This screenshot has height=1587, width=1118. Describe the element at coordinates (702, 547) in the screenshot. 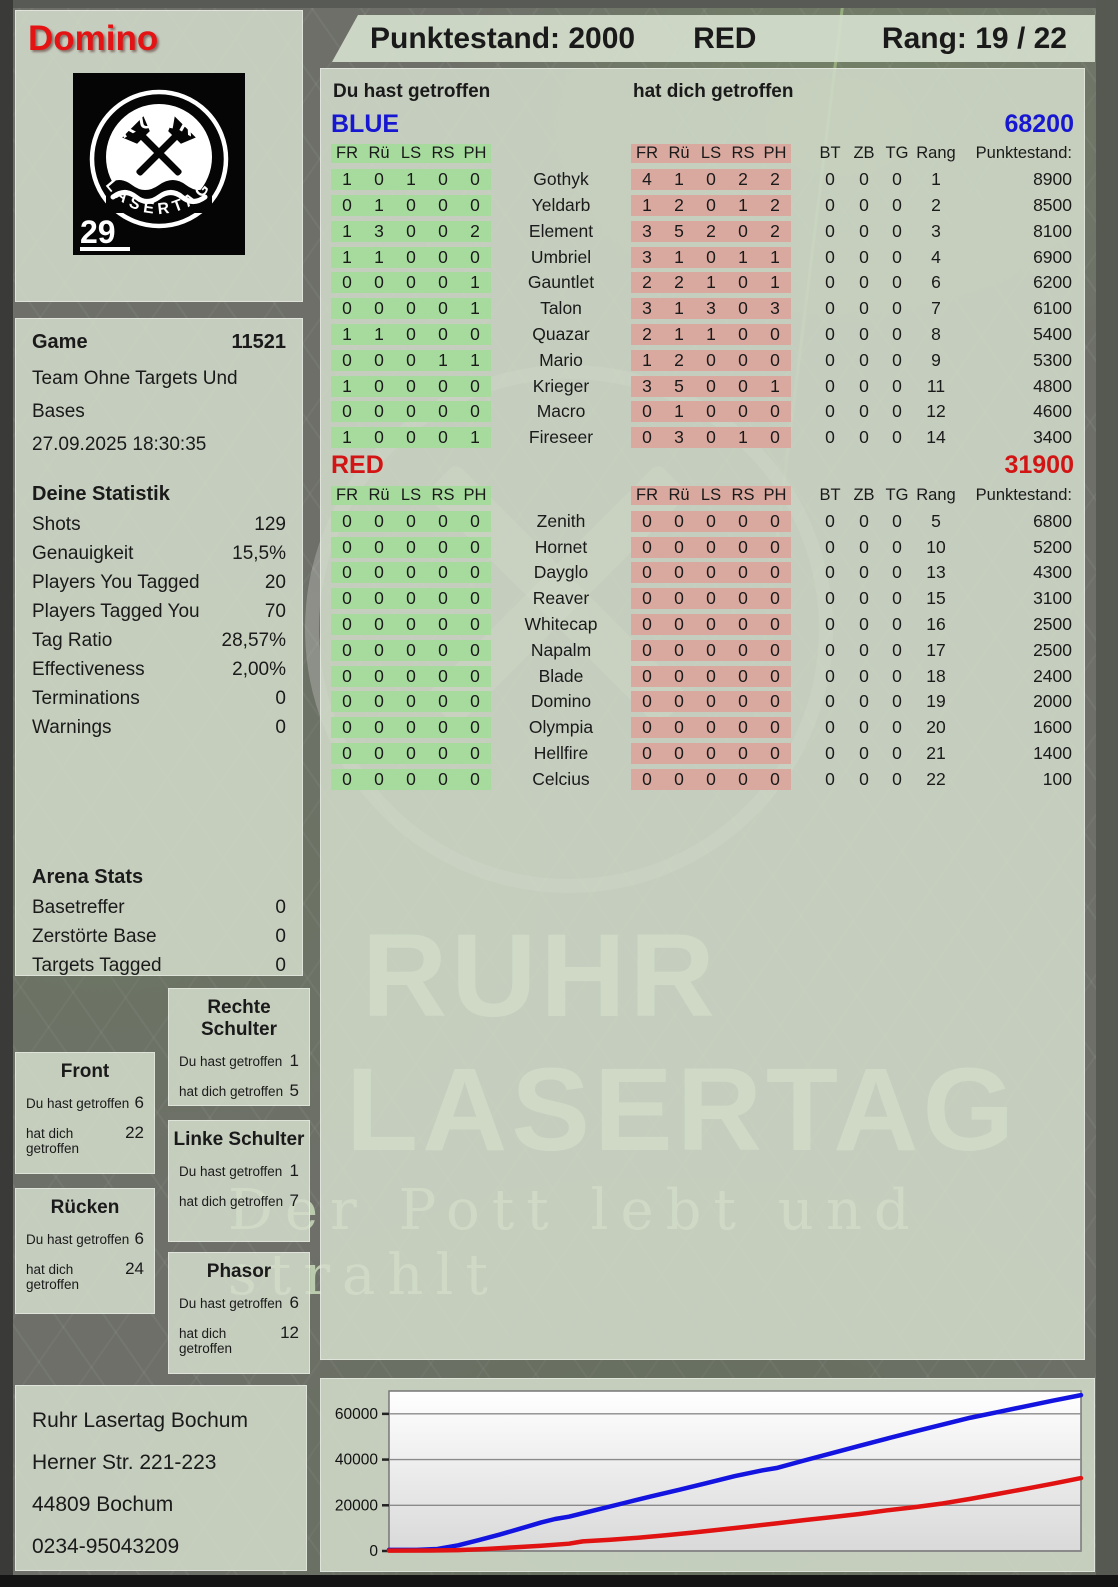

I see `table-row: 0 0 0 0 0 Hornet 0 0 0 0 0 0 0 0 10 5200` at that location.